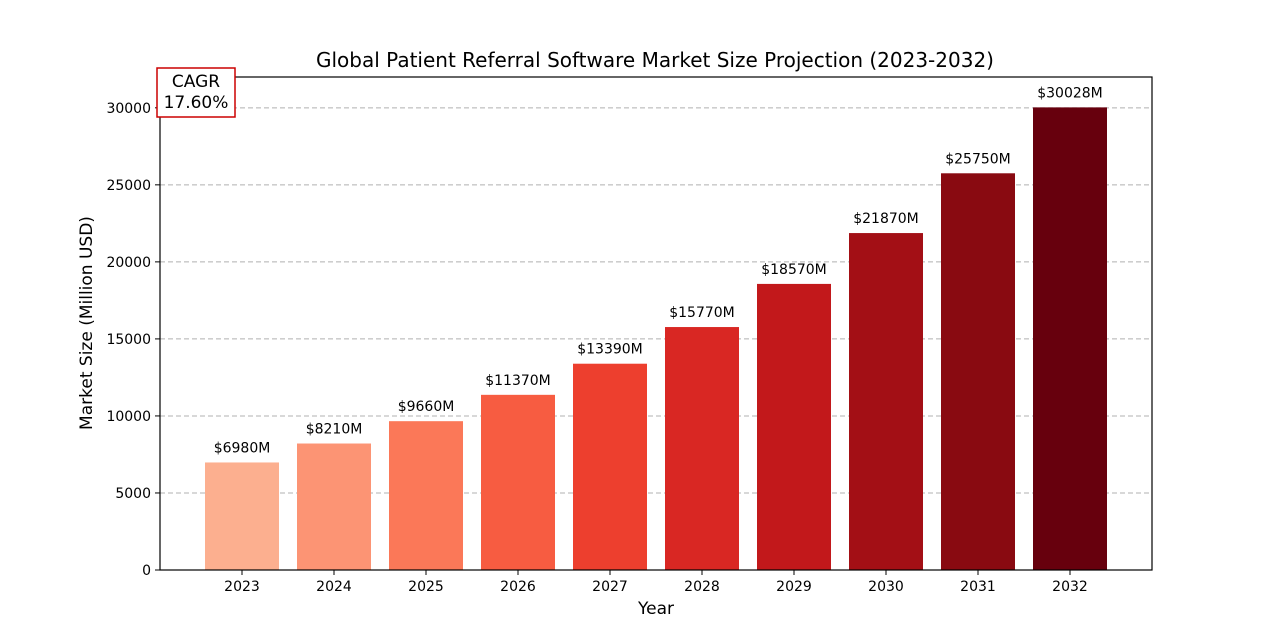  I want to click on x-tick-label: 2031, so click(978, 587).